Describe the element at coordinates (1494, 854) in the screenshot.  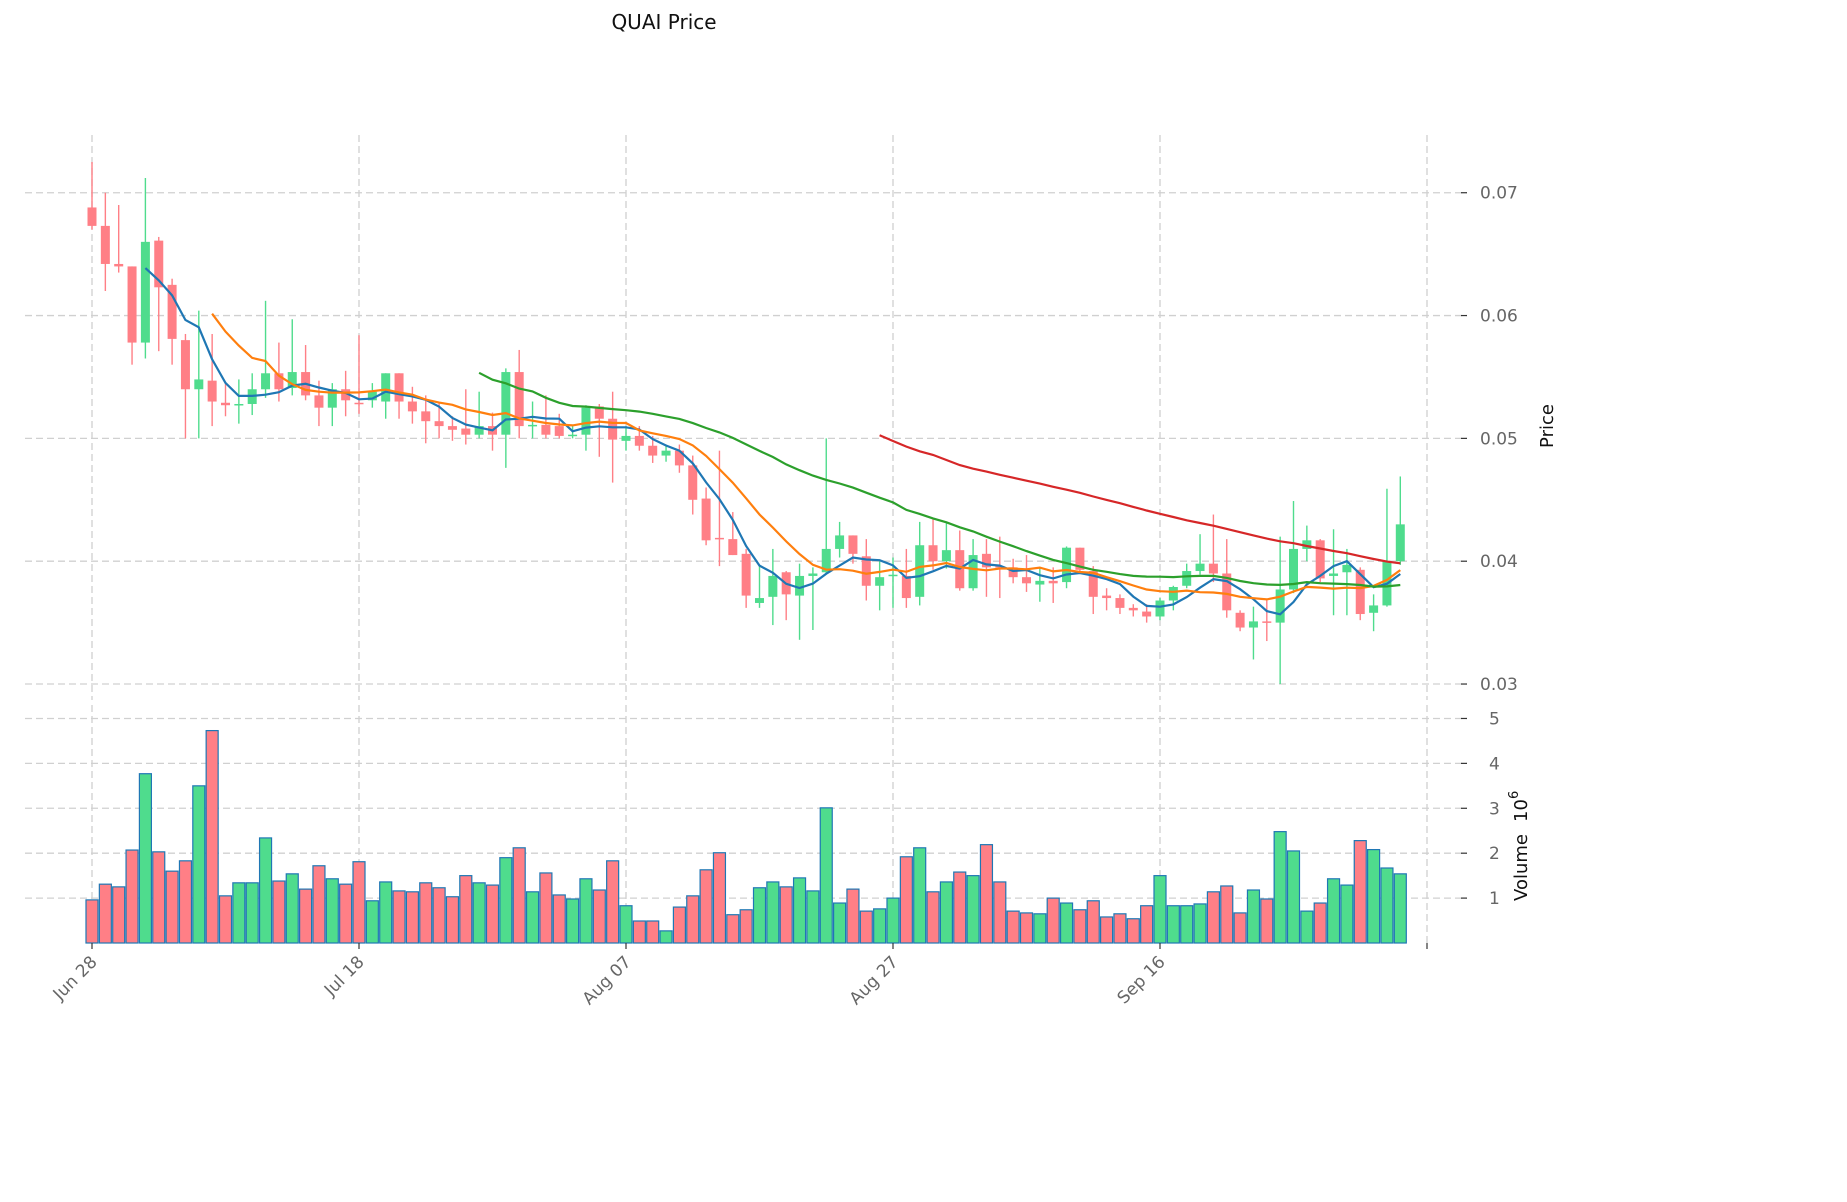
I see `volume-tick-label: 2` at that location.